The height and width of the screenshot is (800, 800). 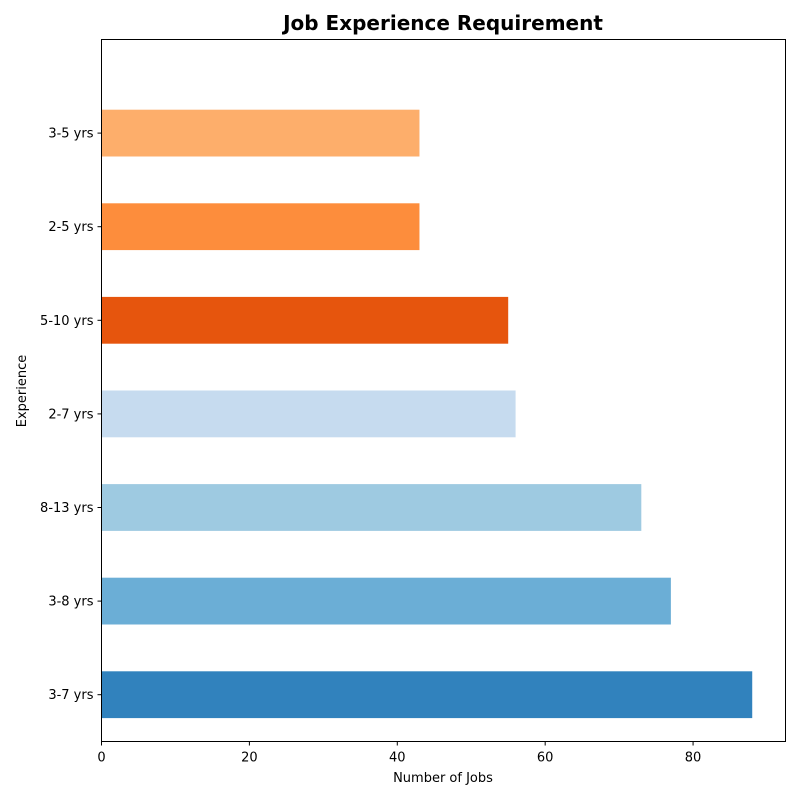 I want to click on x-tick-label: 0, so click(x=101, y=758).